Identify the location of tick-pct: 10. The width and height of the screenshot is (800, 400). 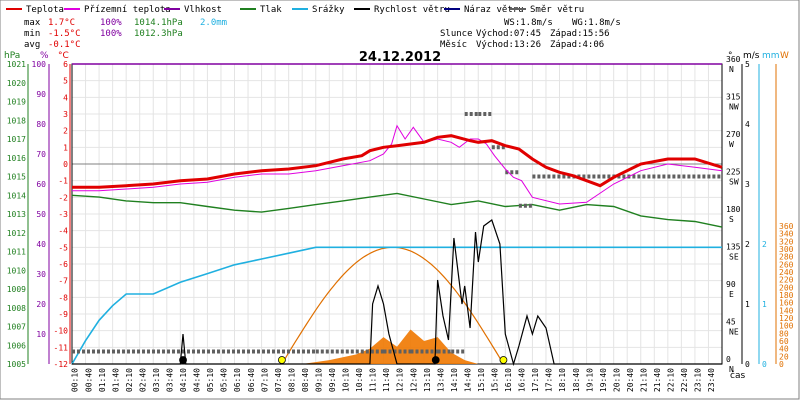
(41, 334).